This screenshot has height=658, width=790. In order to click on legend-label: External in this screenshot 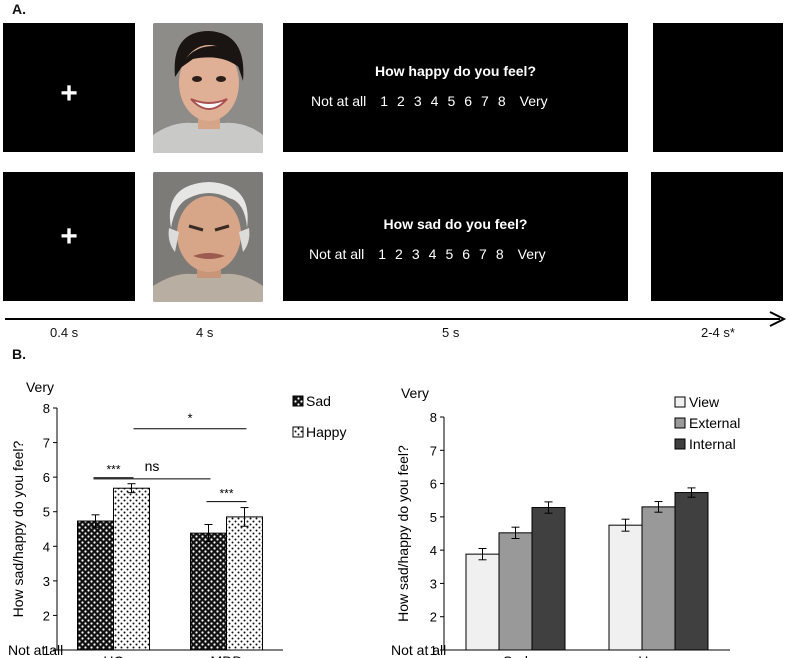, I will do `click(714, 423)`.